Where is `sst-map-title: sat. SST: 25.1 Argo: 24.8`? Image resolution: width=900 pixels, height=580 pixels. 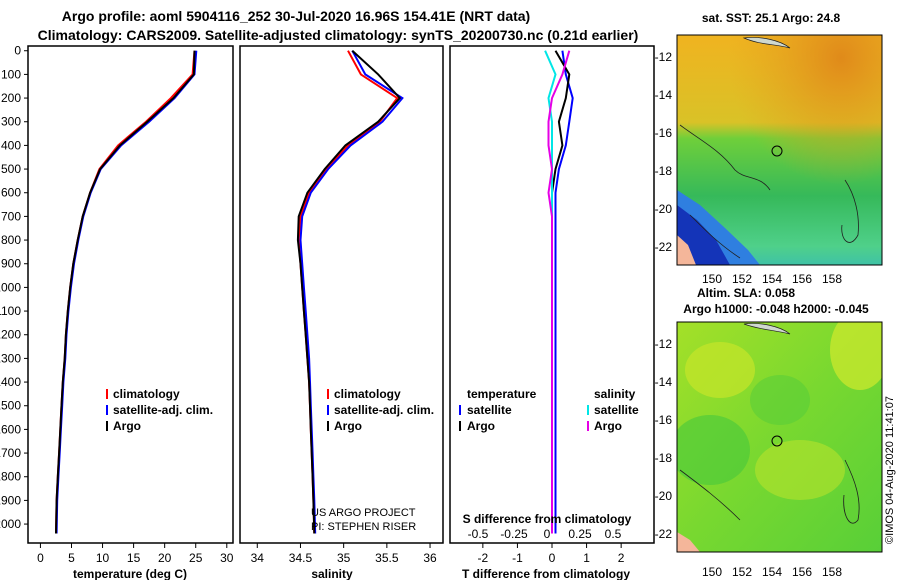 sst-map-title: sat. SST: 25.1 Argo: 24.8 is located at coordinates (771, 18).